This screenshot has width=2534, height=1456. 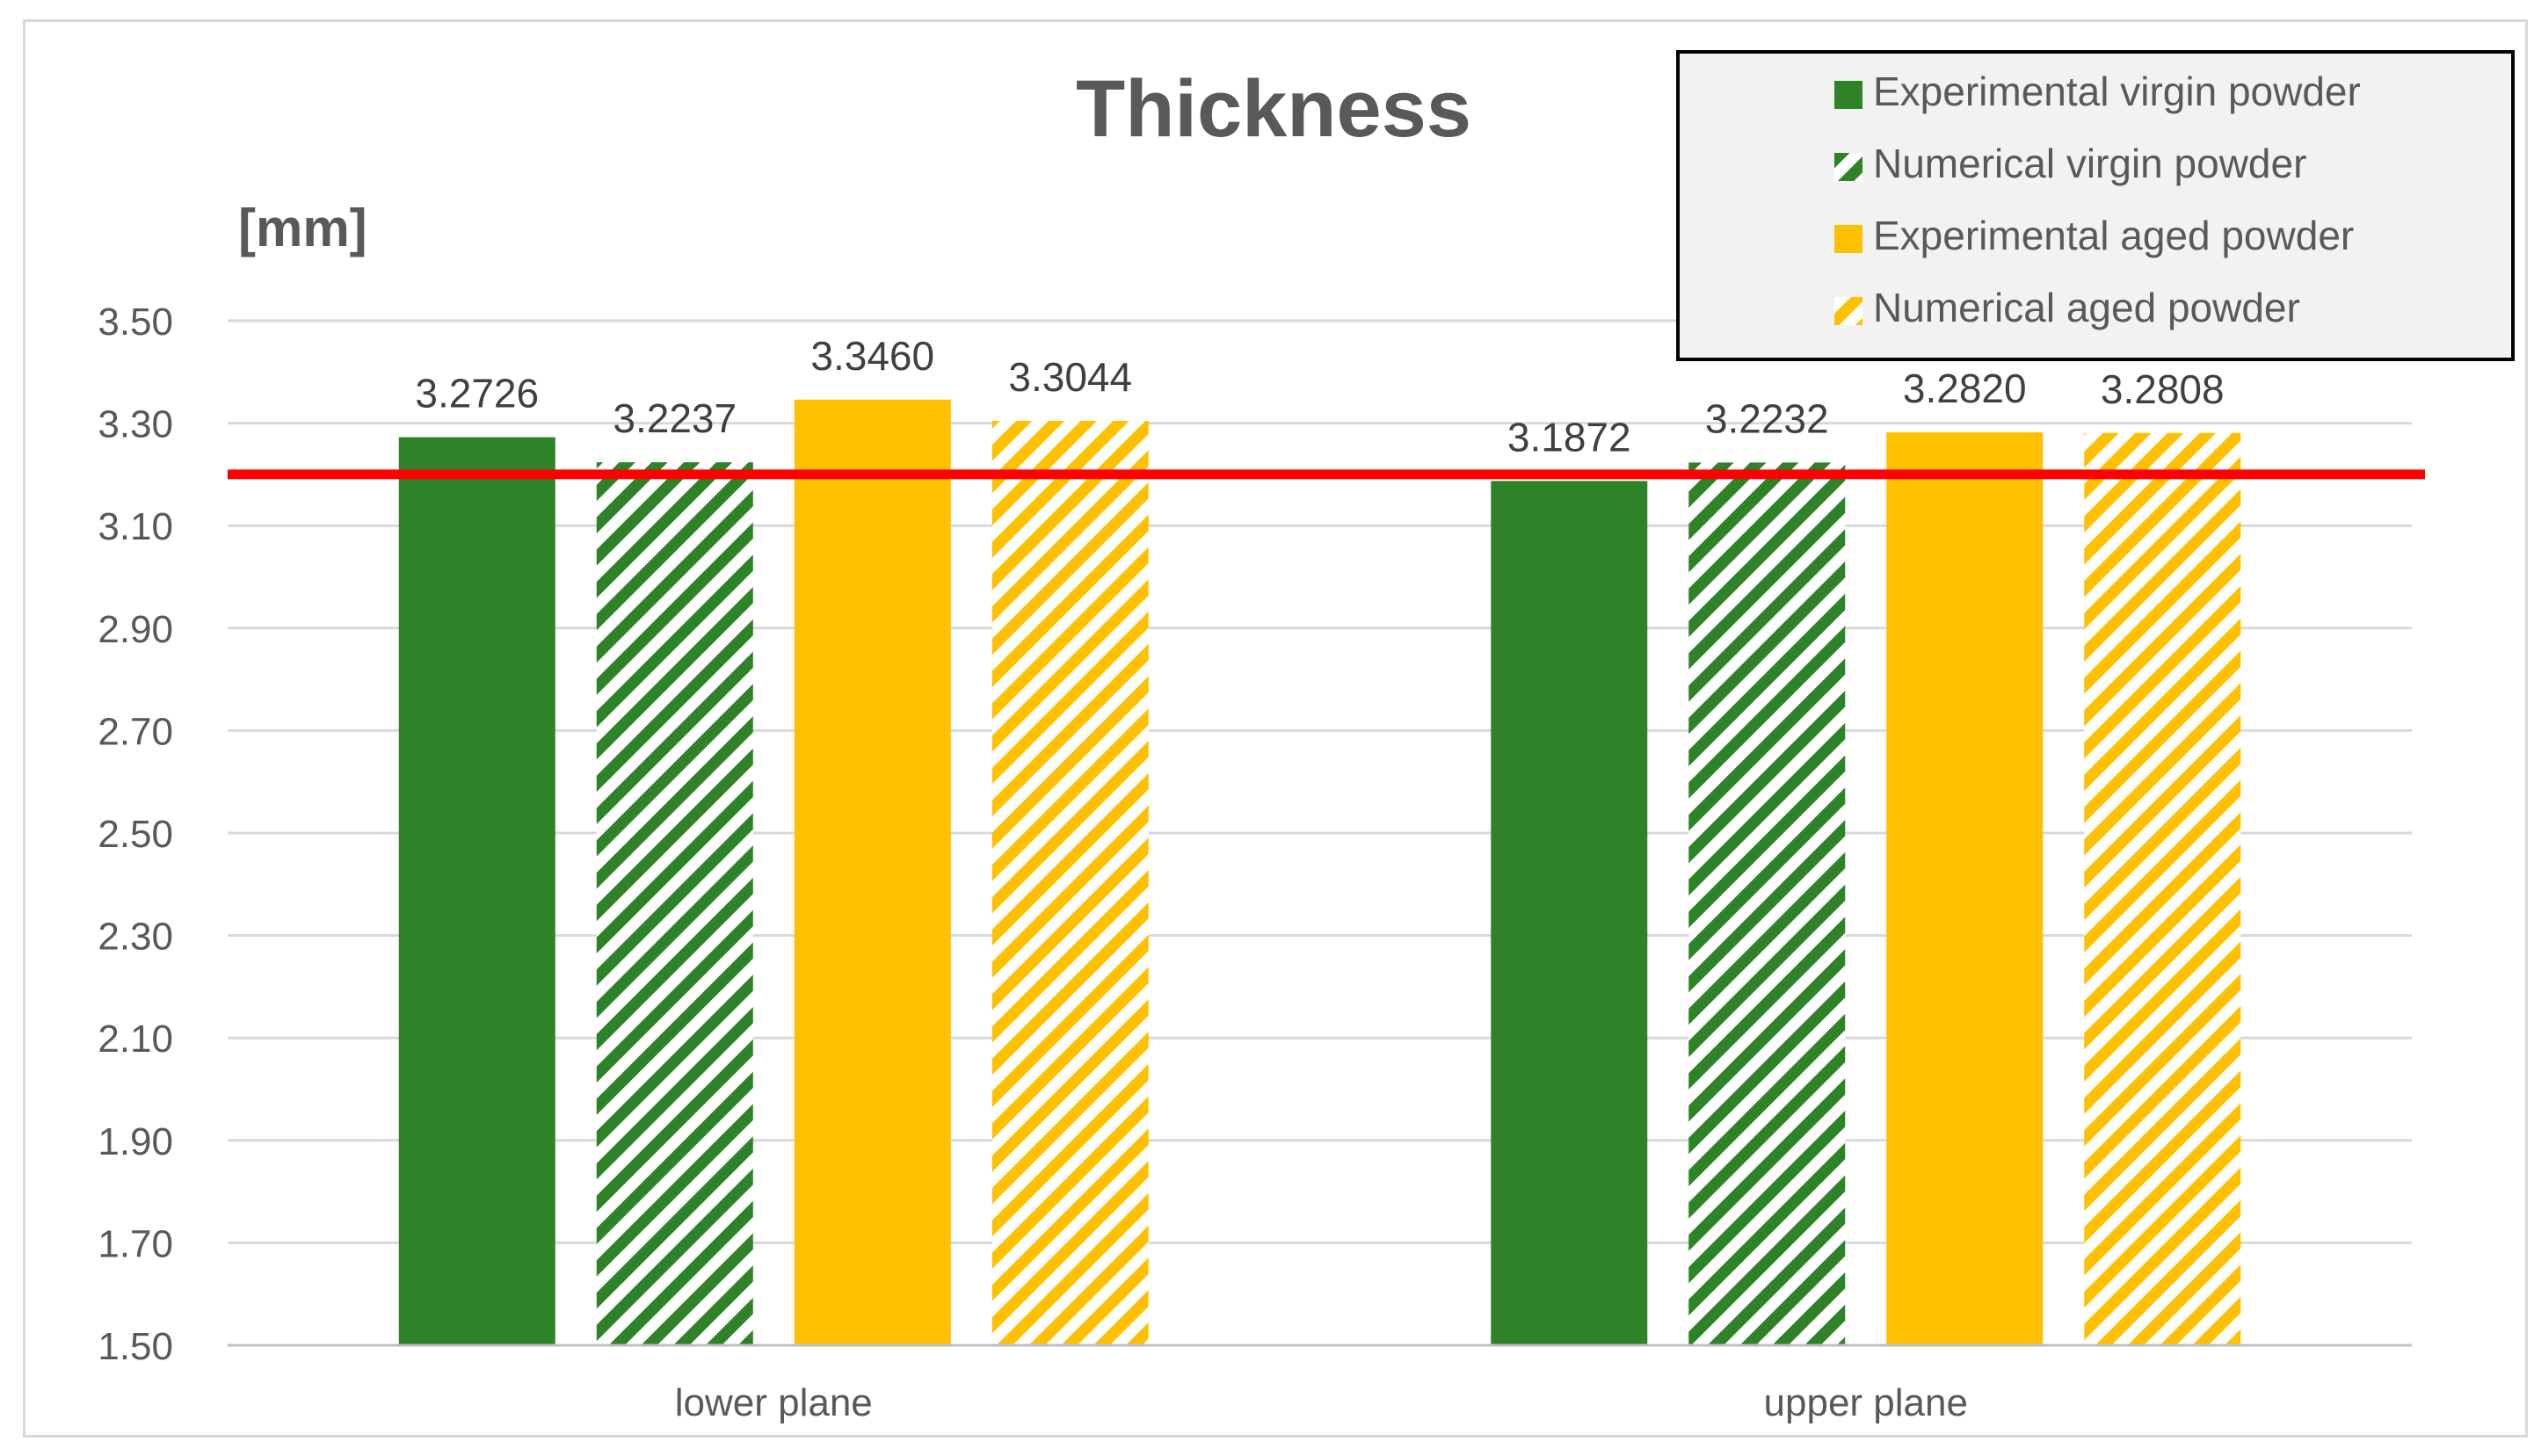 What do you see at coordinates (135, 732) in the screenshot?
I see `y-tick-label: 2.70` at bounding box center [135, 732].